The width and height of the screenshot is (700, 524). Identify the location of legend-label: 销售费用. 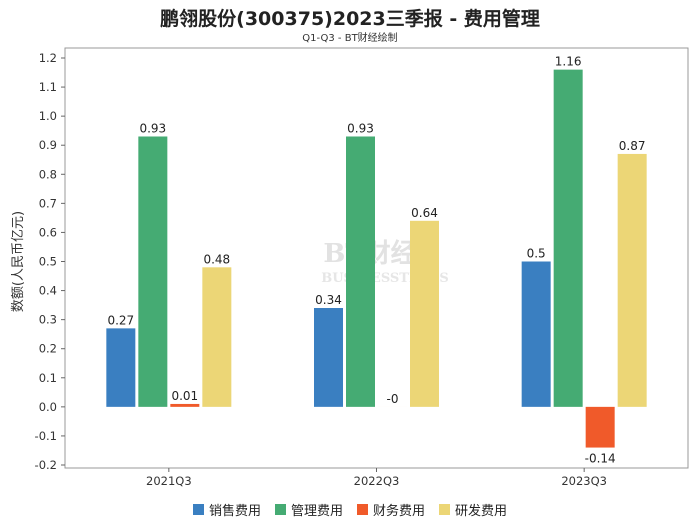
(234, 511).